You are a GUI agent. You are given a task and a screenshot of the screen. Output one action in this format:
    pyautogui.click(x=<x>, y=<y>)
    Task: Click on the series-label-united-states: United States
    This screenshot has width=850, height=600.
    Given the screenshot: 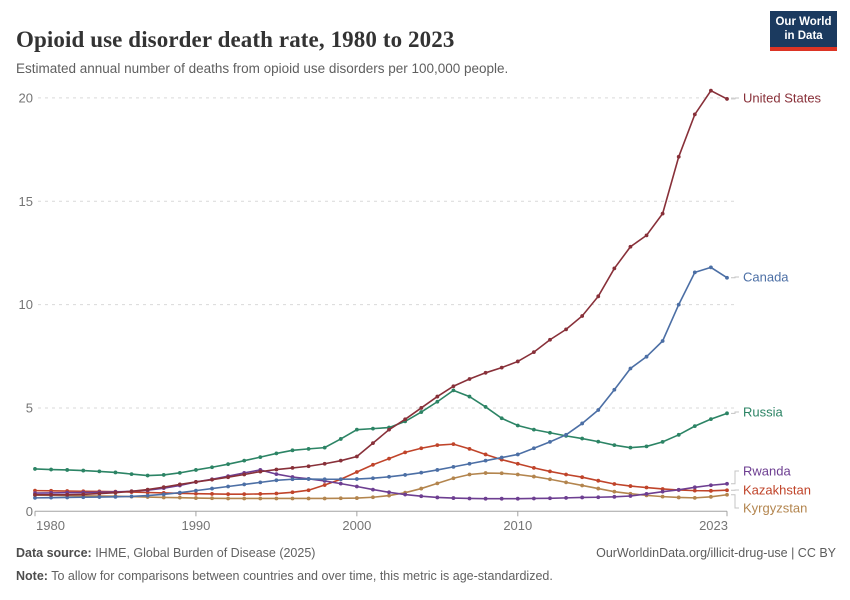 What is the action you would take?
    pyautogui.click(x=782, y=98)
    